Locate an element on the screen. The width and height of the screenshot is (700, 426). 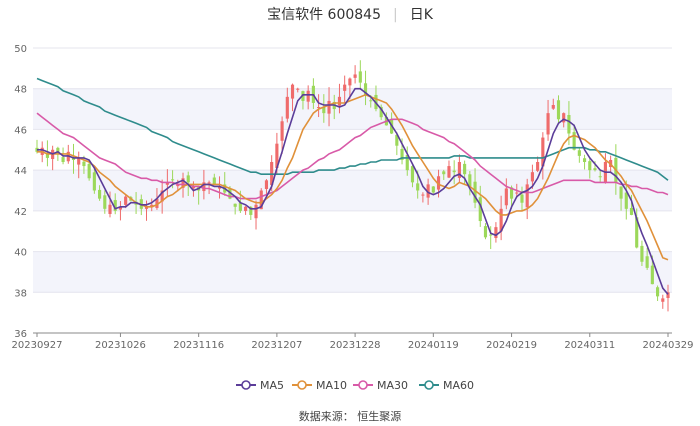
data-source: 数据来源： 恒生聚源 is located at coordinates (350, 416).